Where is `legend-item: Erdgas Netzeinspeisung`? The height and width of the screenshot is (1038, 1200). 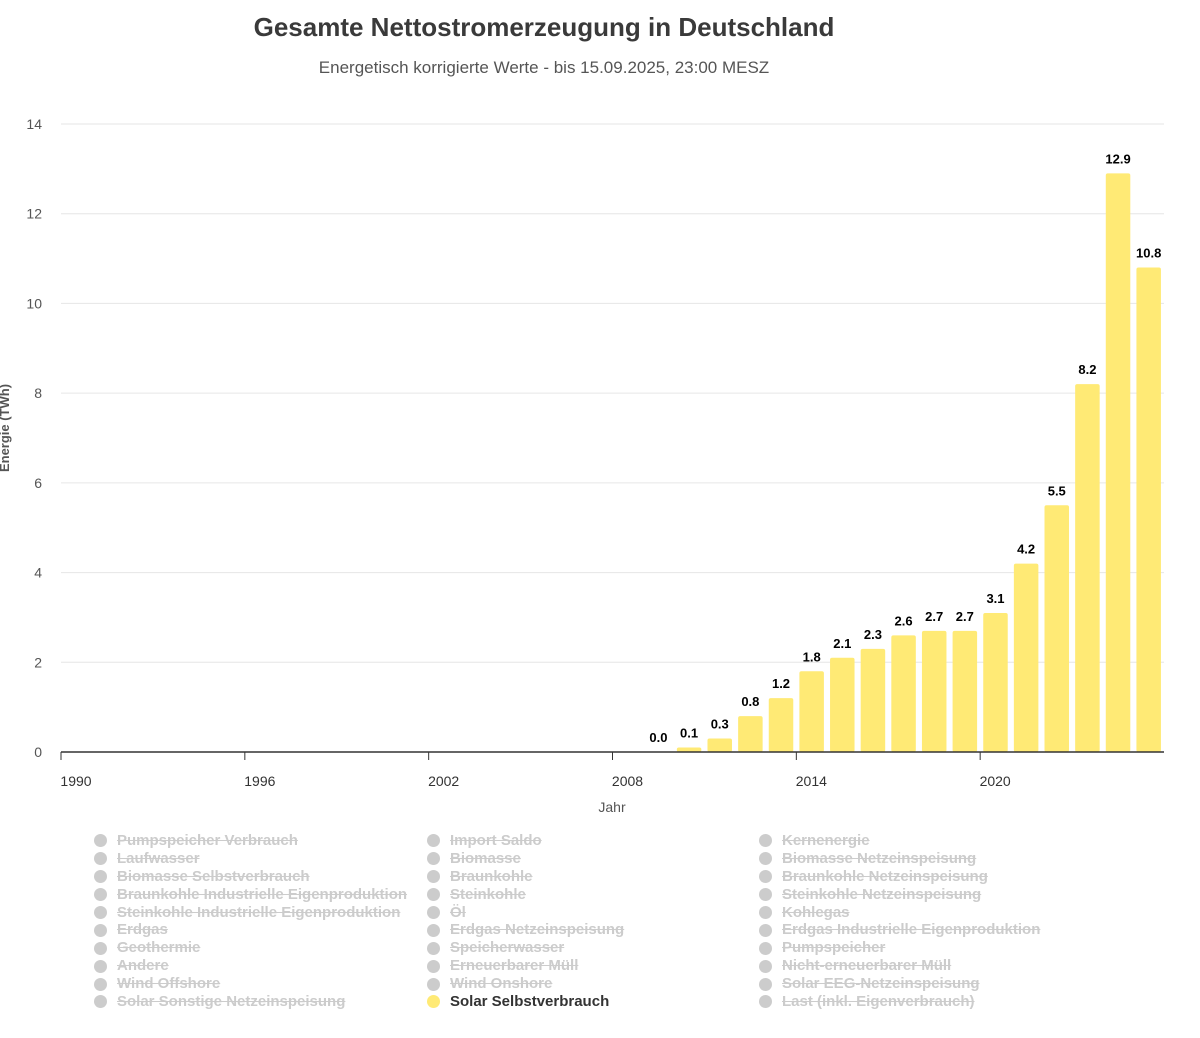
legend-item: Erdgas Netzeinspeisung is located at coordinates (525, 930).